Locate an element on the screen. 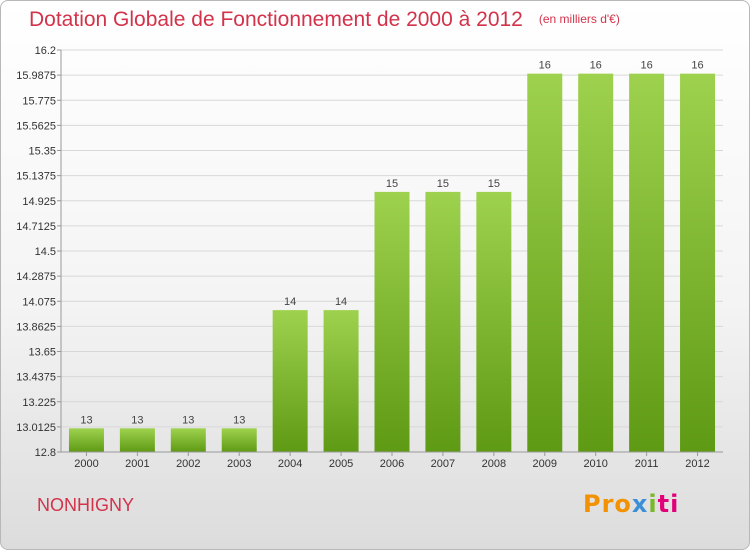 The image size is (750, 550). bar-2003 is located at coordinates (239, 440).